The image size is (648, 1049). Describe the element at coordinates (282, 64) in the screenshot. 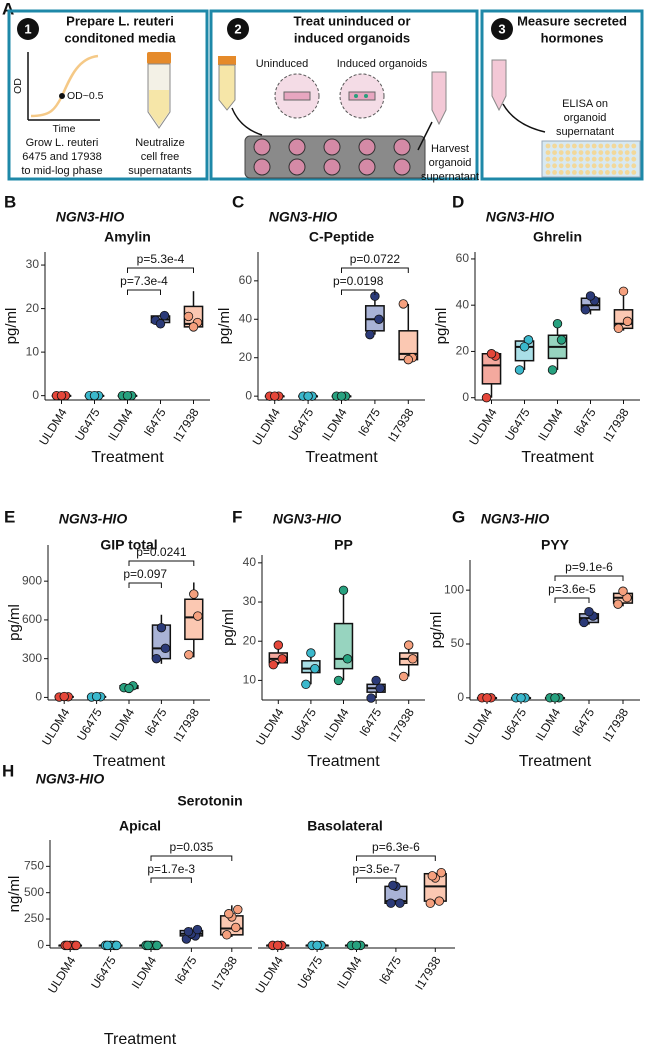

I see `step-text: Uninduced` at that location.